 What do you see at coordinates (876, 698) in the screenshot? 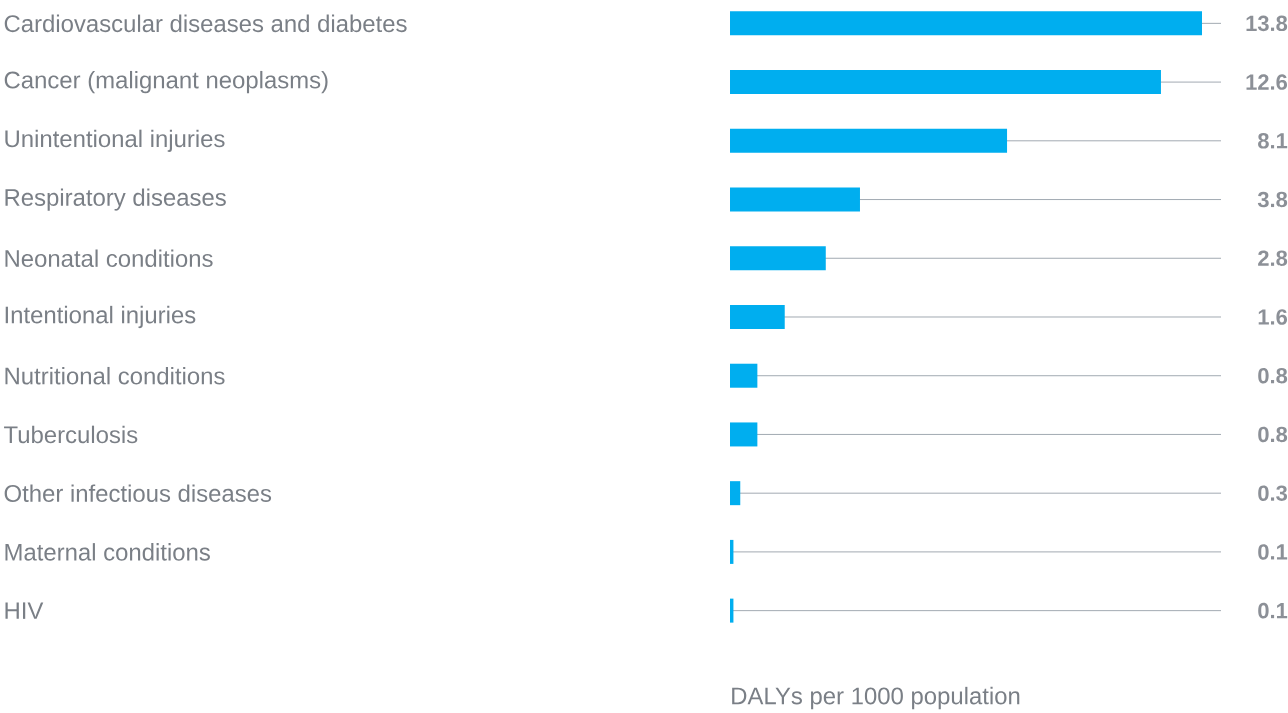
I see `x-axis-title: DALYs per 1000 population` at bounding box center [876, 698].